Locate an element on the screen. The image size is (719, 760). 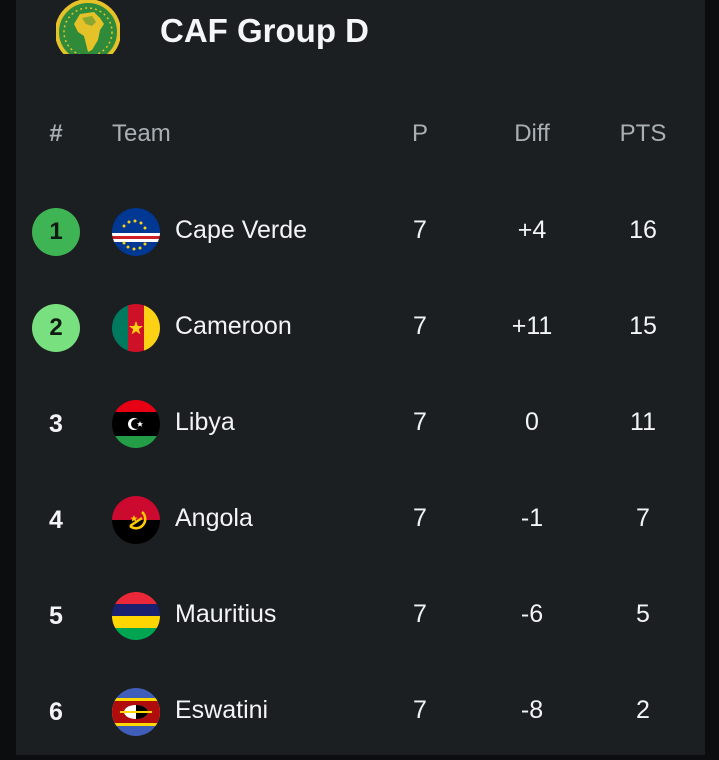
table-row: 6 Eswatini 7 -8 2 is located at coordinates (360, 712).